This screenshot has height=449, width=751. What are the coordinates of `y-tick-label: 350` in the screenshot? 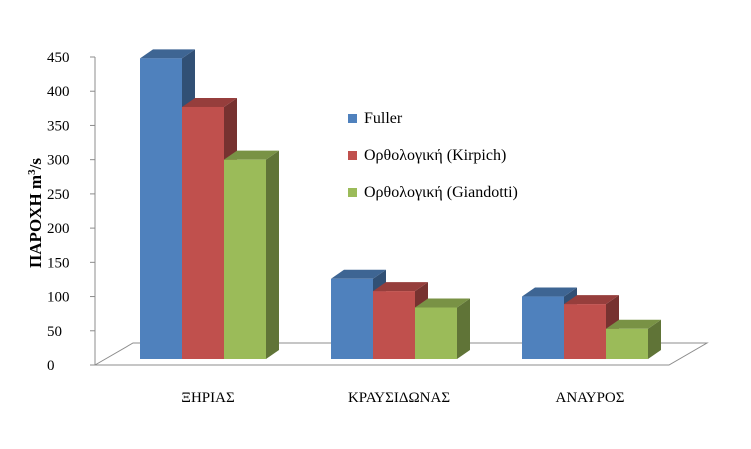 It's located at (58, 126).